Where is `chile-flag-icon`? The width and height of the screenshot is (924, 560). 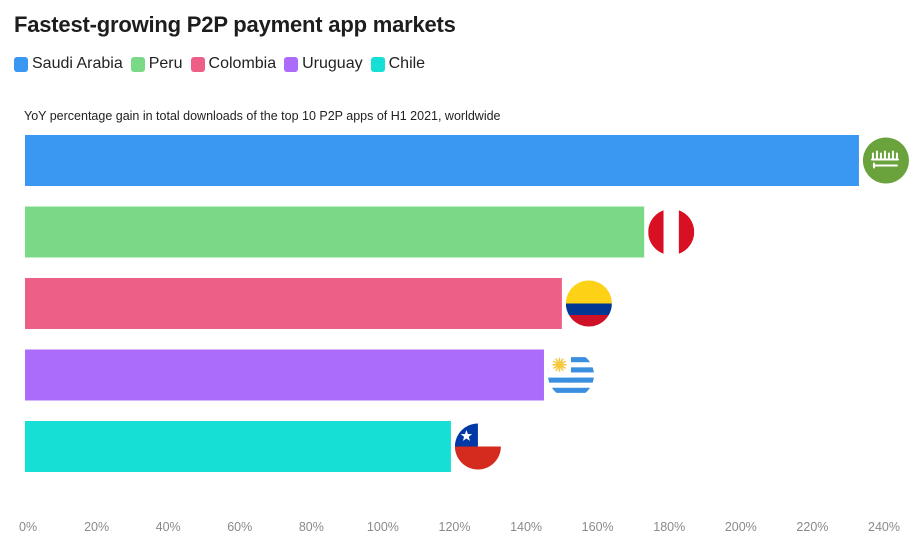
chile-flag-icon is located at coordinates (477, 446).